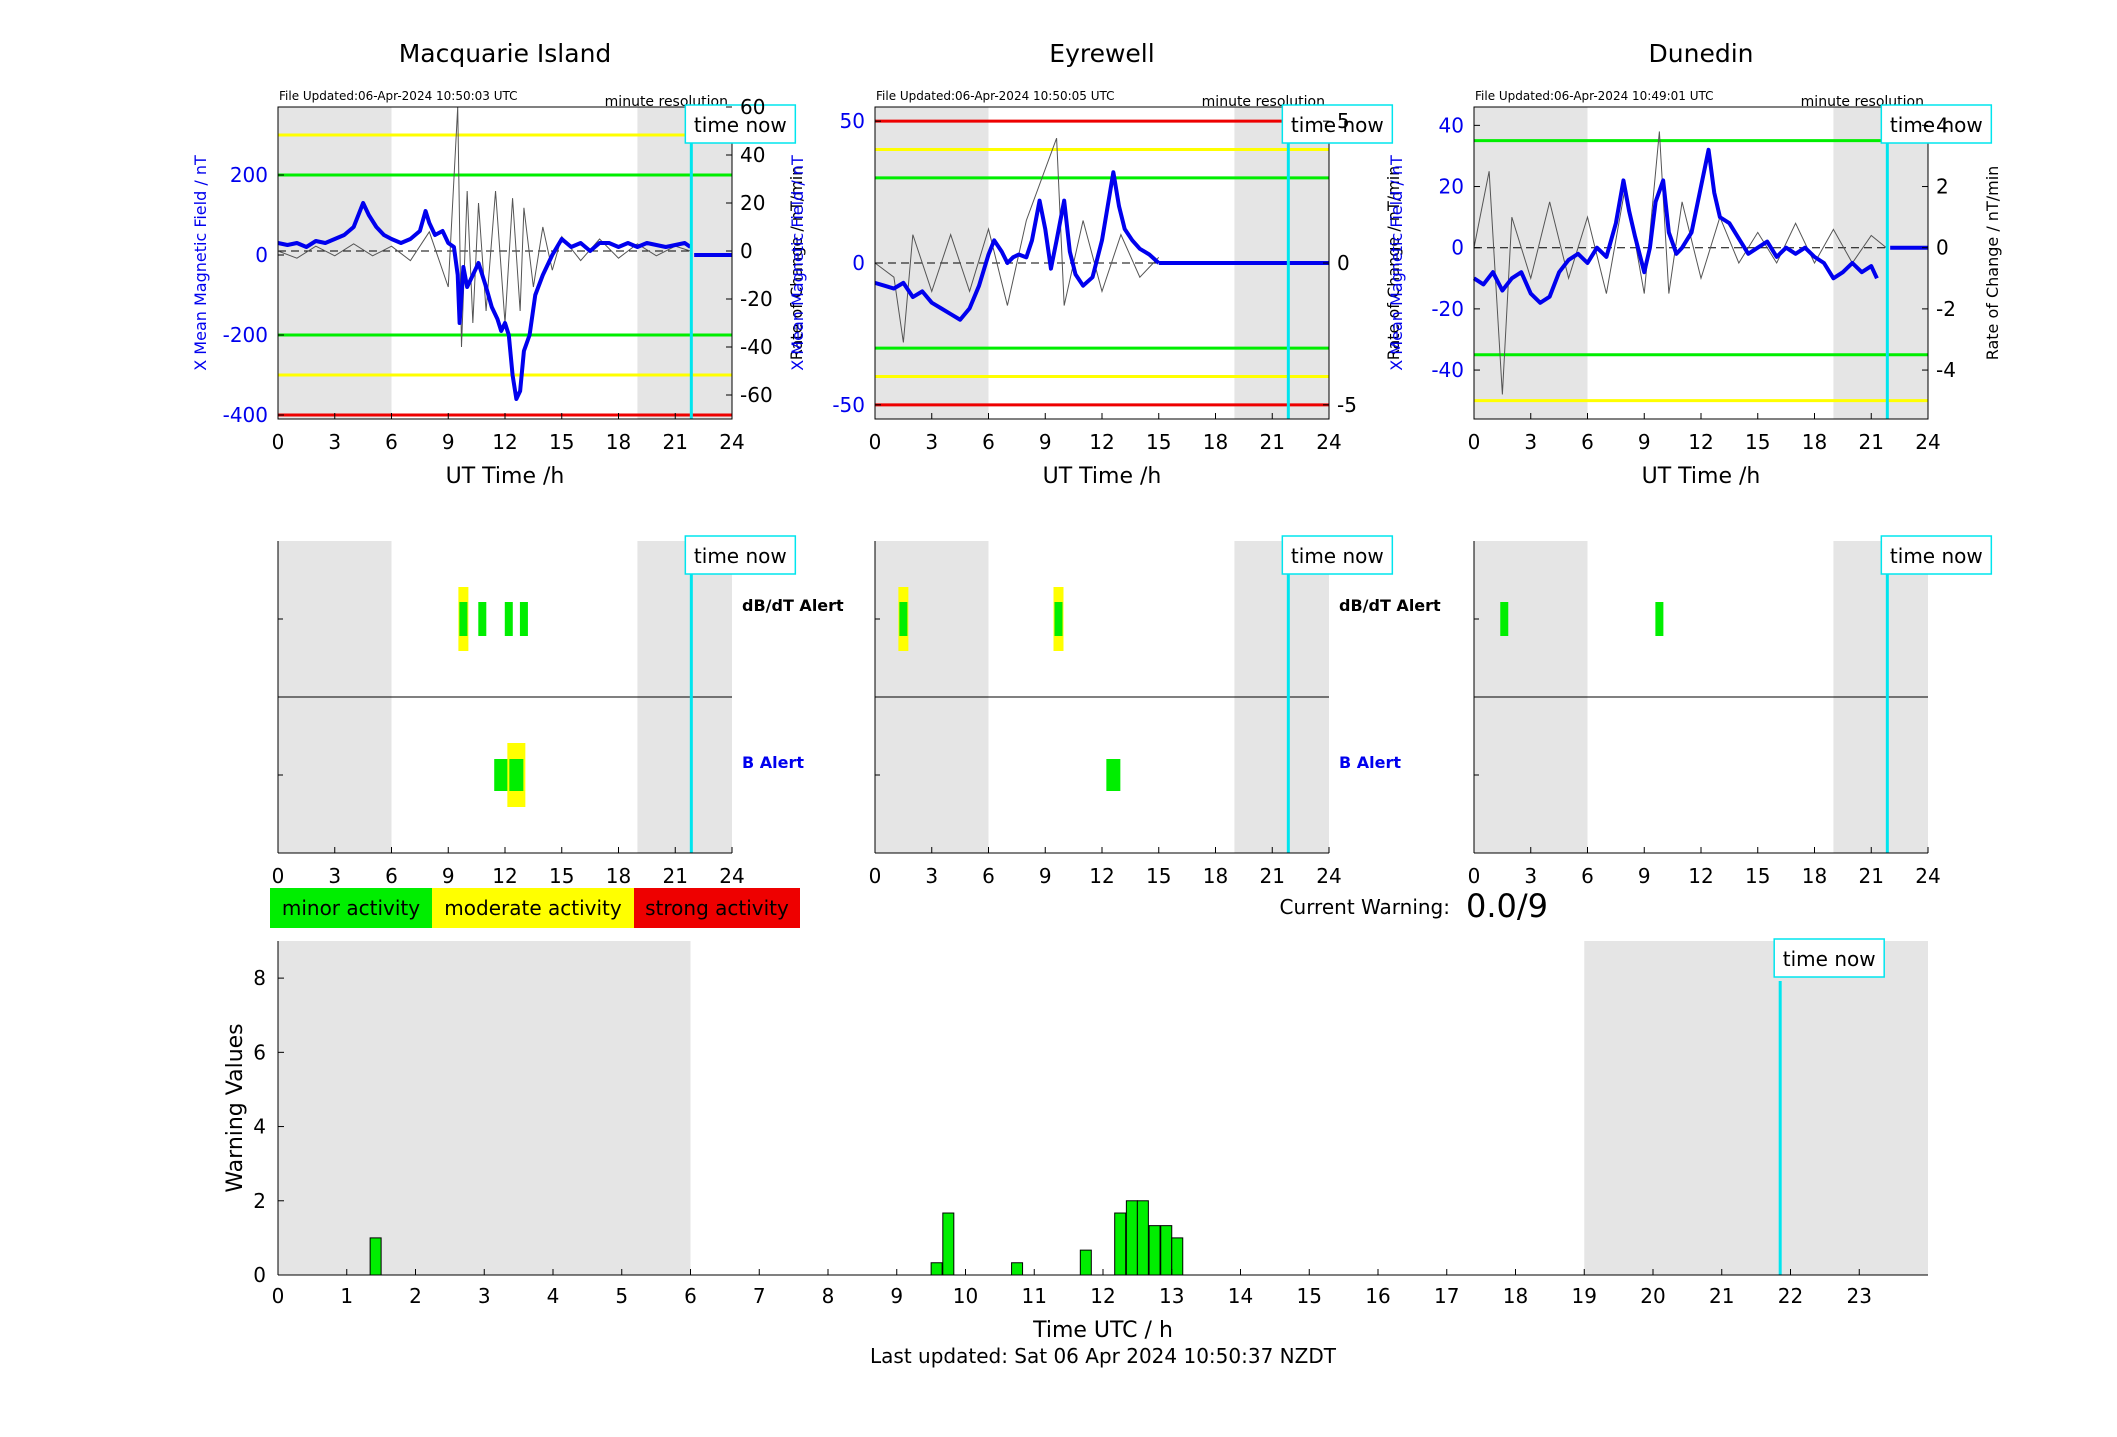 This screenshot has width=2117, height=1437. Describe the element at coordinates (533, 908) in the screenshot. I see `legend-swatch-moderate` at that location.